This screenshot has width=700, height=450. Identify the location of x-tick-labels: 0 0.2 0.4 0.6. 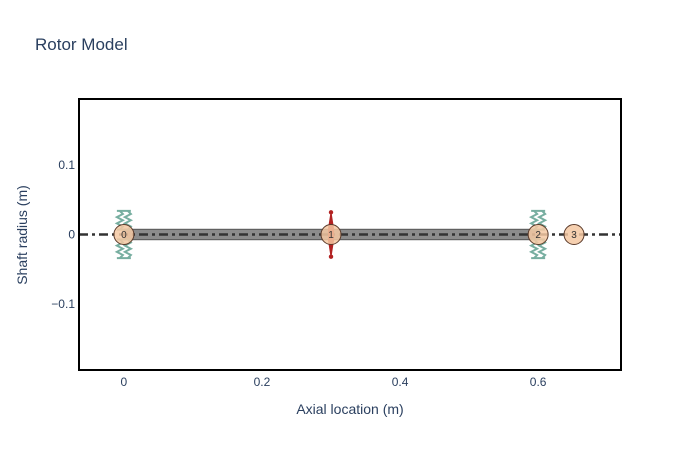
(334, 382).